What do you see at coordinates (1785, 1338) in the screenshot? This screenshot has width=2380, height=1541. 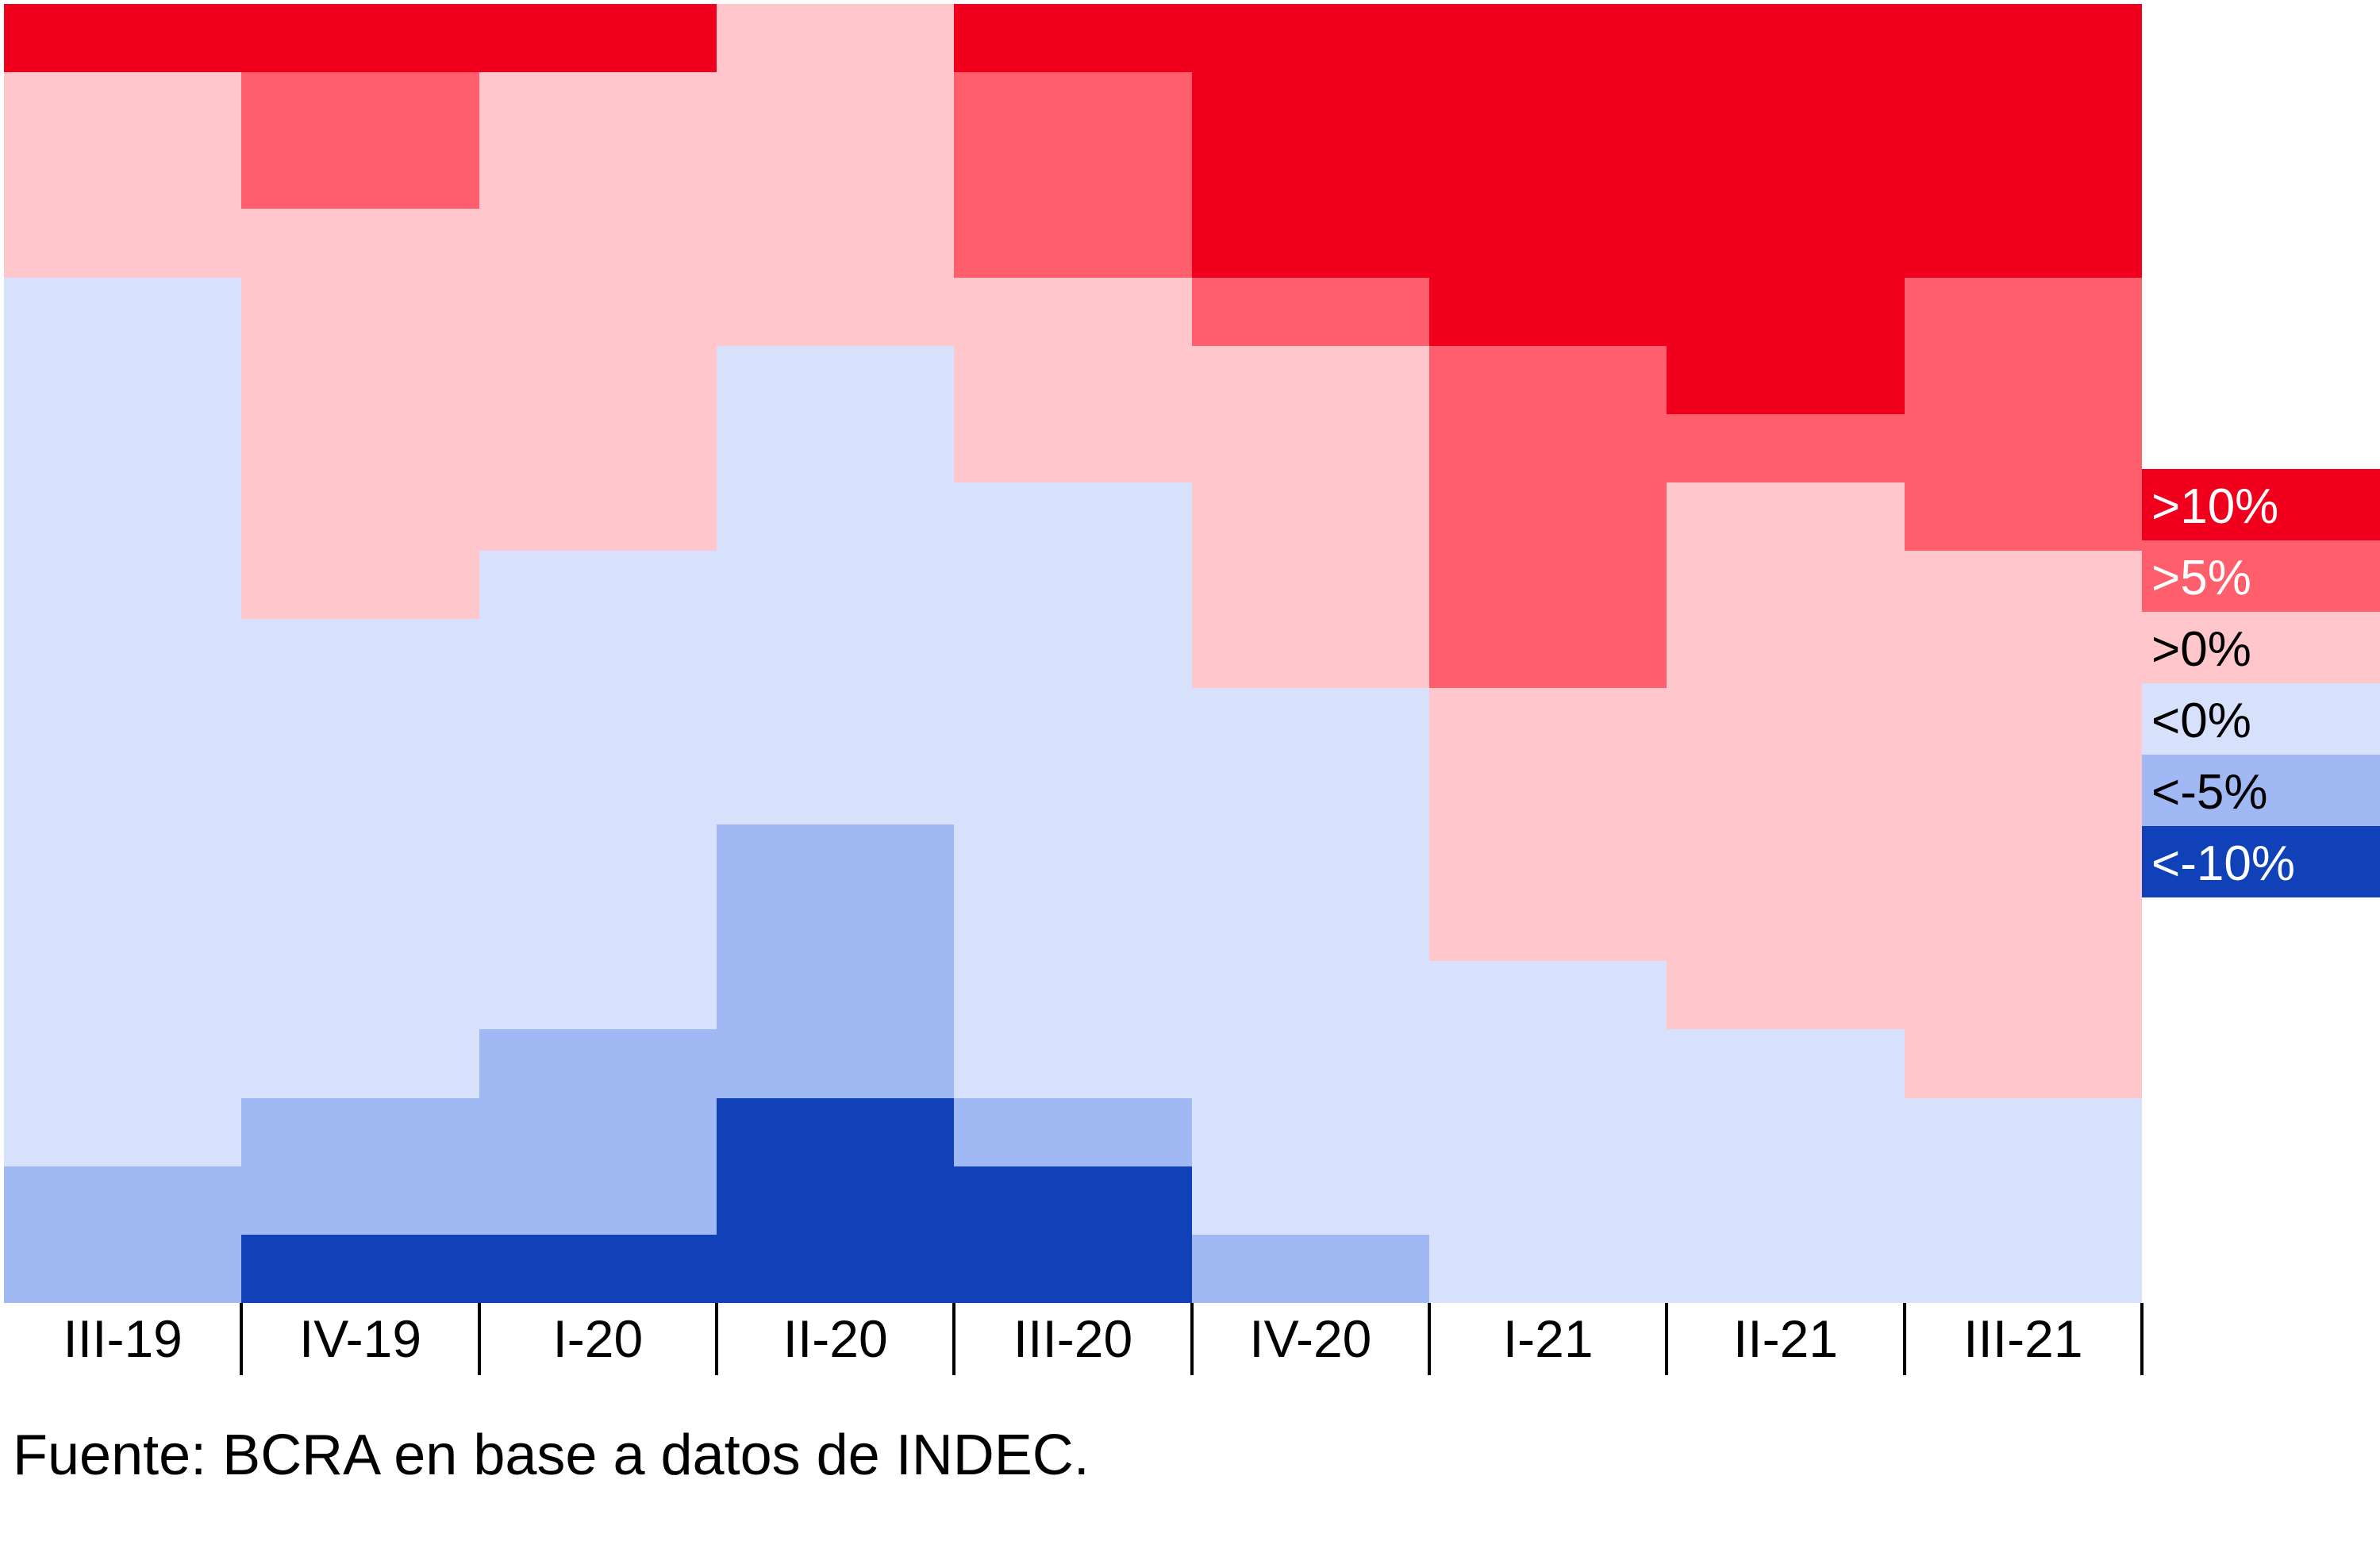 I see `x-tick-label: II-21` at bounding box center [1785, 1338].